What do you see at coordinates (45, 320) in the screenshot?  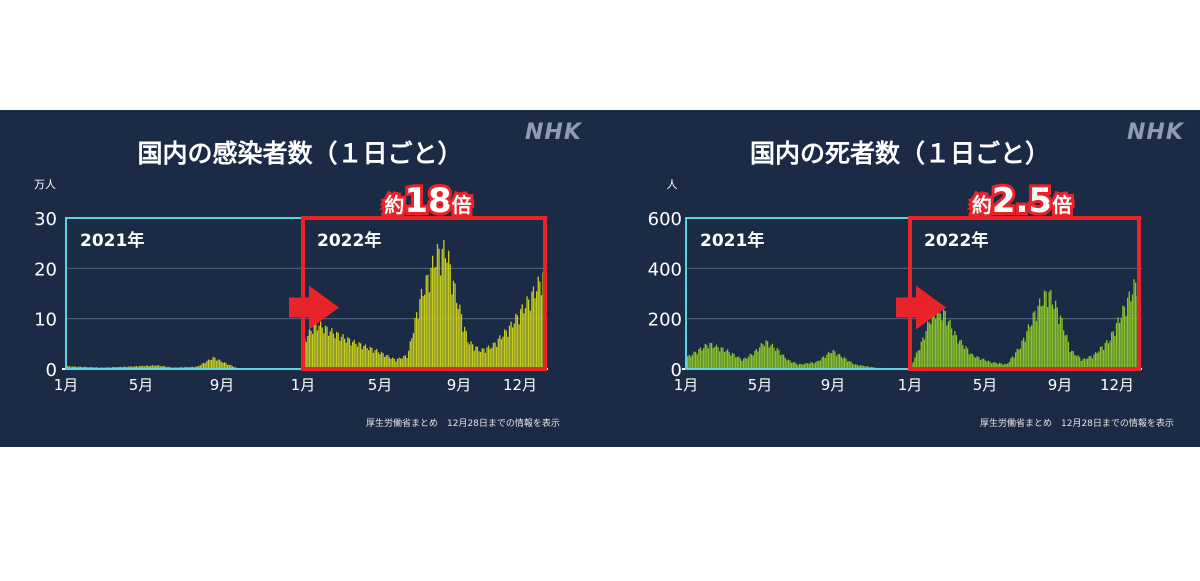 I see `y-tick-label: 10` at bounding box center [45, 320].